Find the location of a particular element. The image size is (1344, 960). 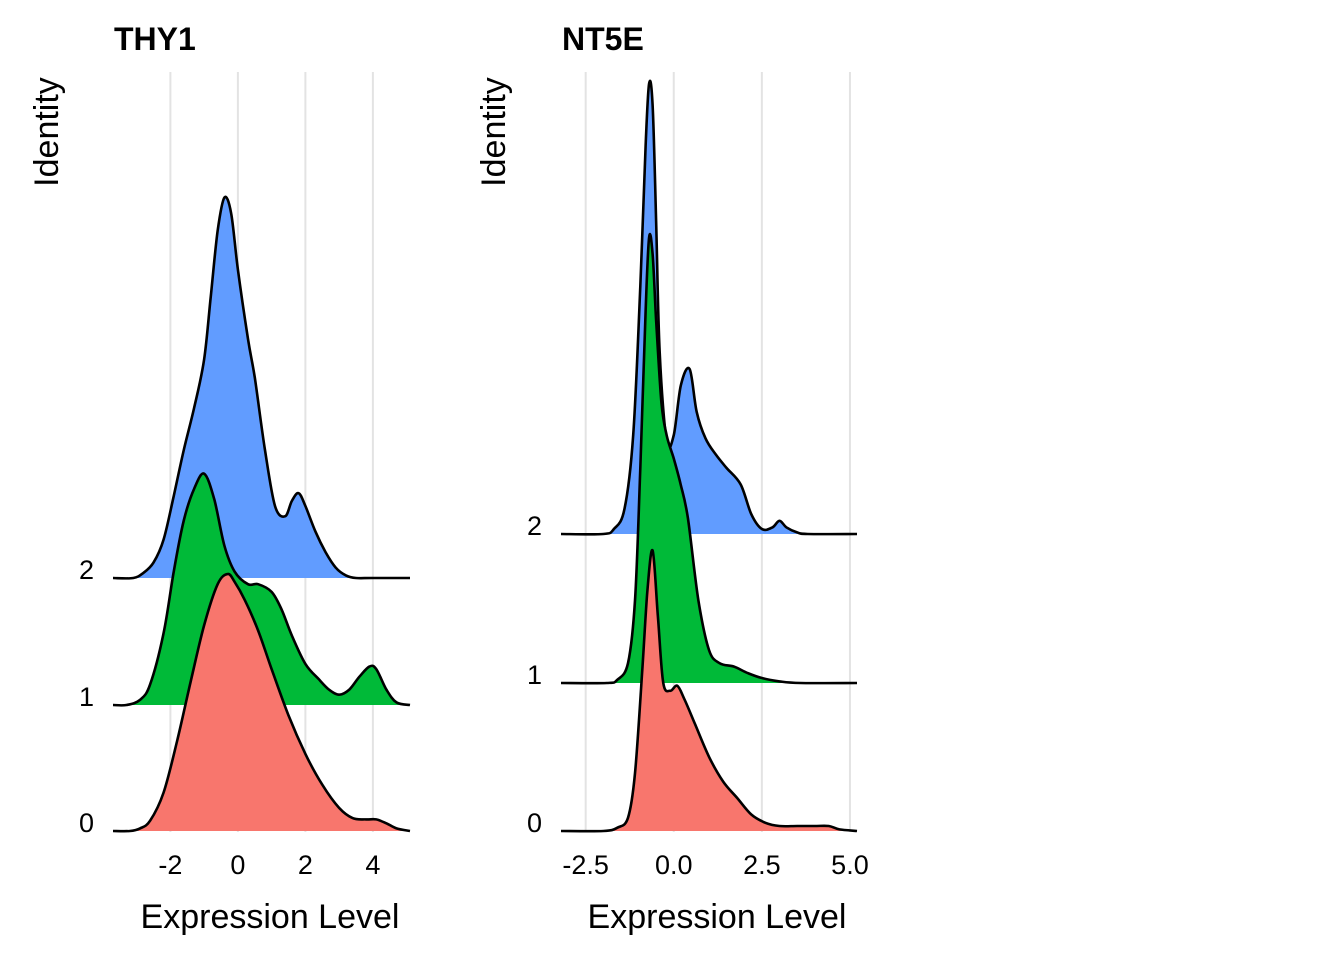

x-tick-label: 0.0 is located at coordinates (674, 865).